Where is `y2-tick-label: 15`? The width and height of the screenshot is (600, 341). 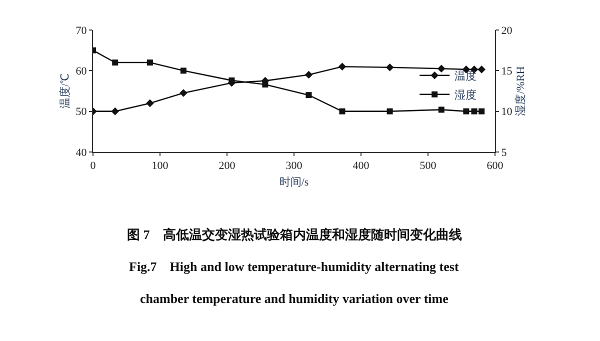
y2-tick-label: 15 is located at coordinates (507, 72).